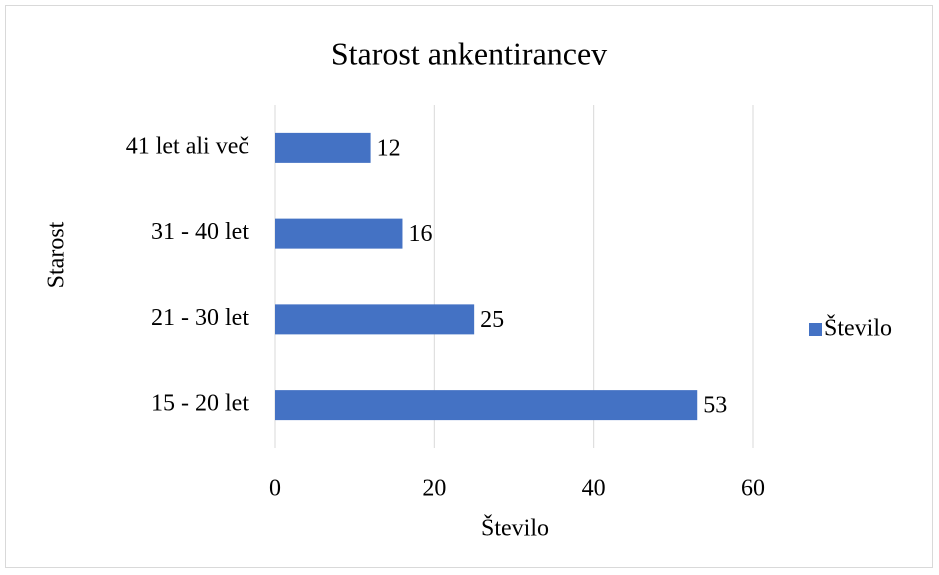  I want to click on x-tick-label: 40, so click(594, 489).